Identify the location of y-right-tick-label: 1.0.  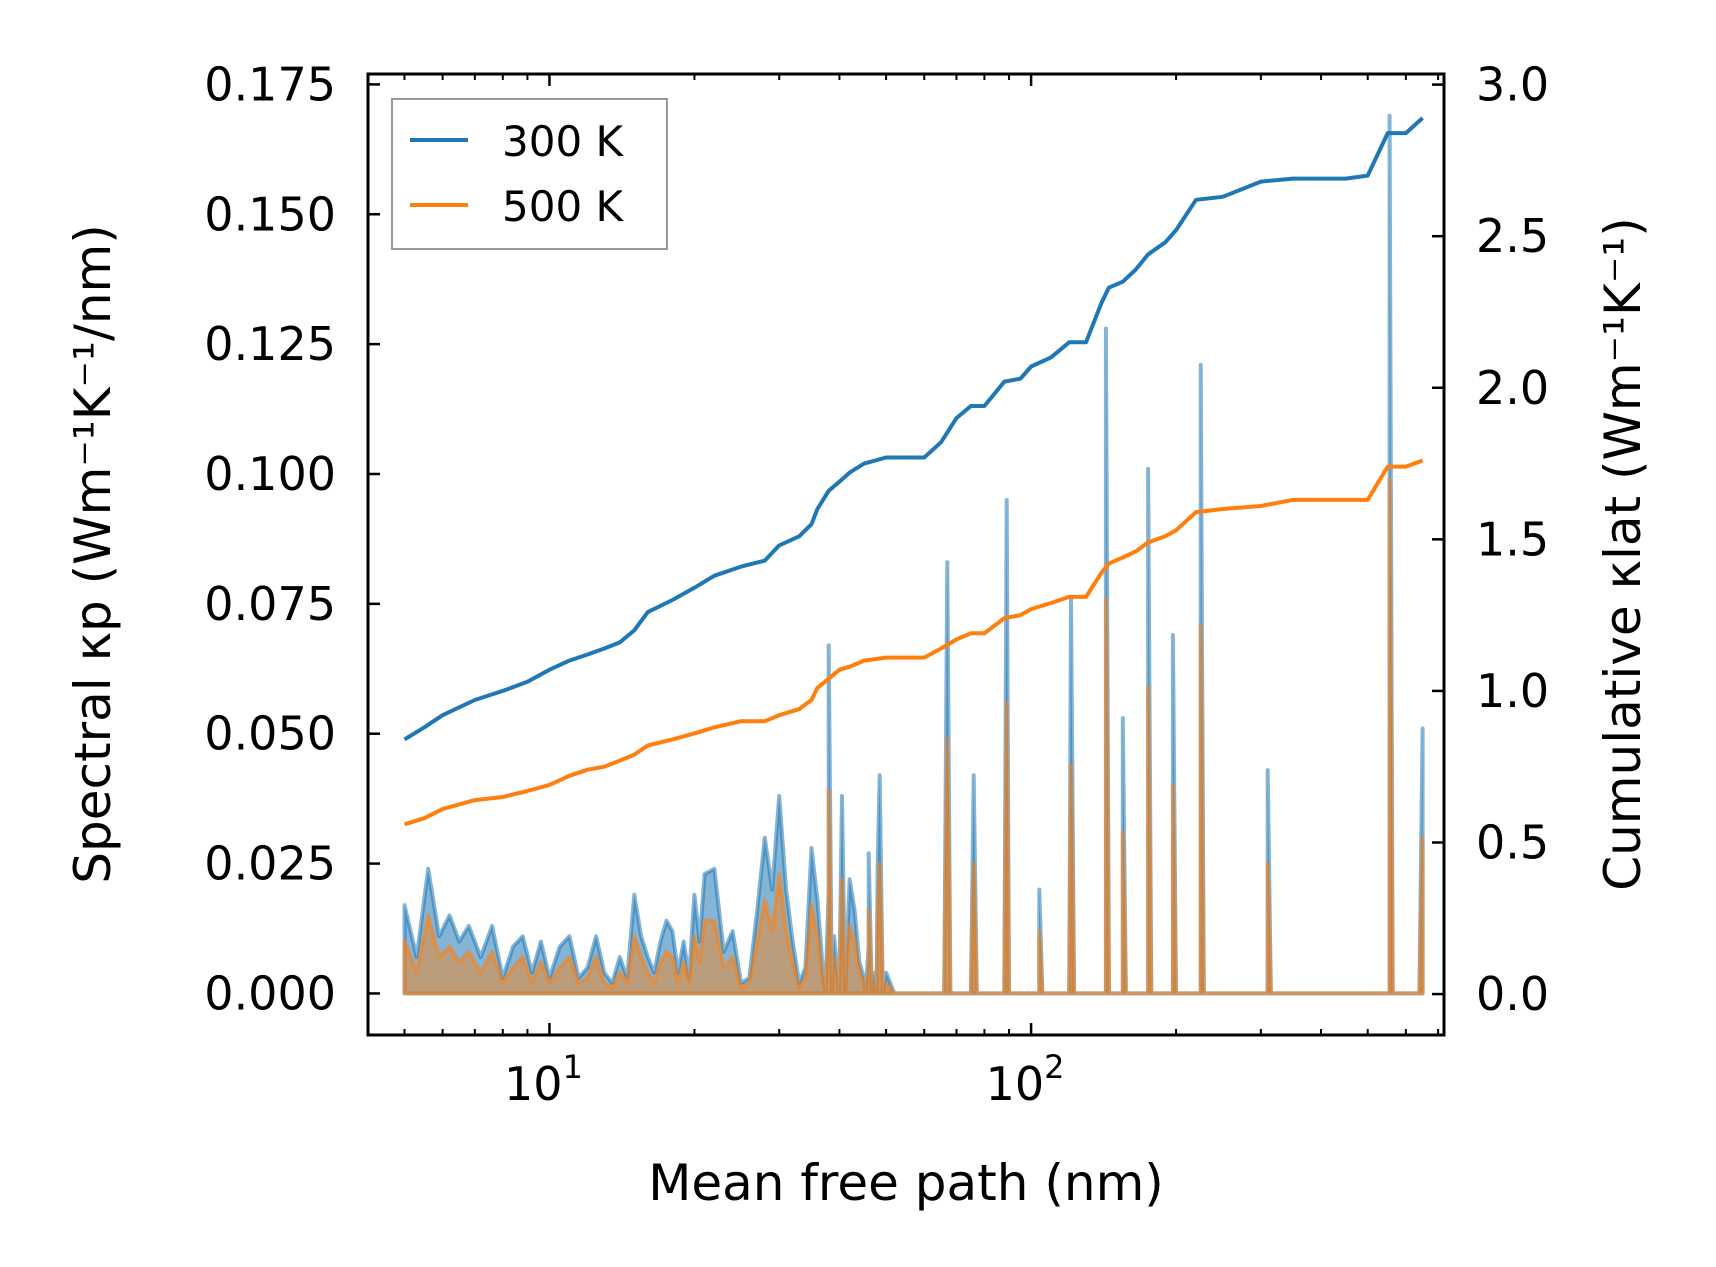
(1512, 691).